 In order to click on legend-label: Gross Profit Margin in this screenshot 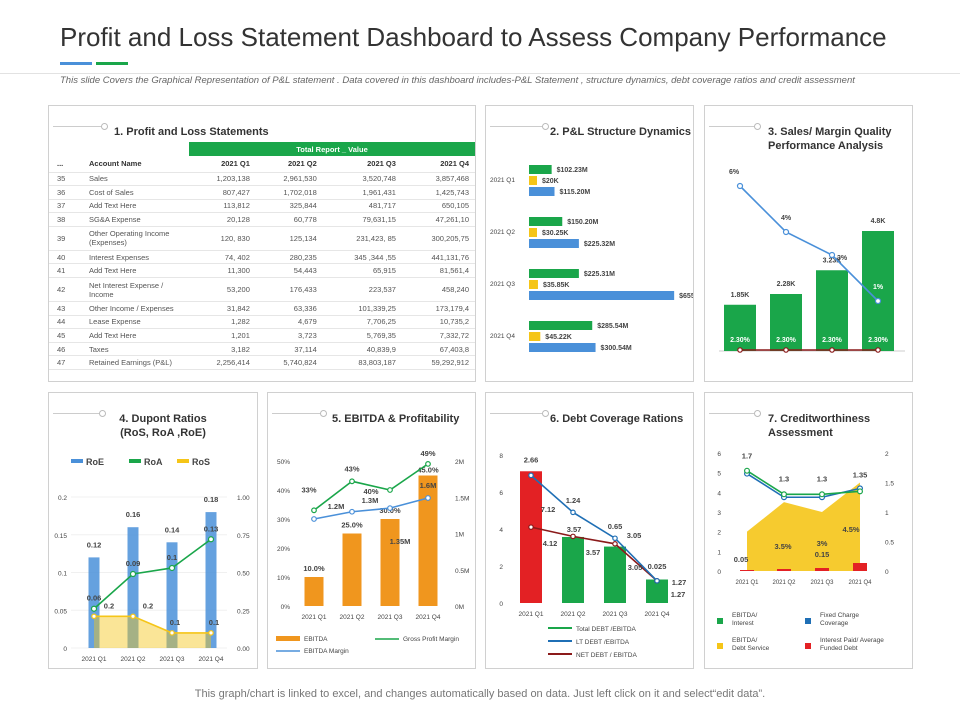, I will do `click(431, 639)`.